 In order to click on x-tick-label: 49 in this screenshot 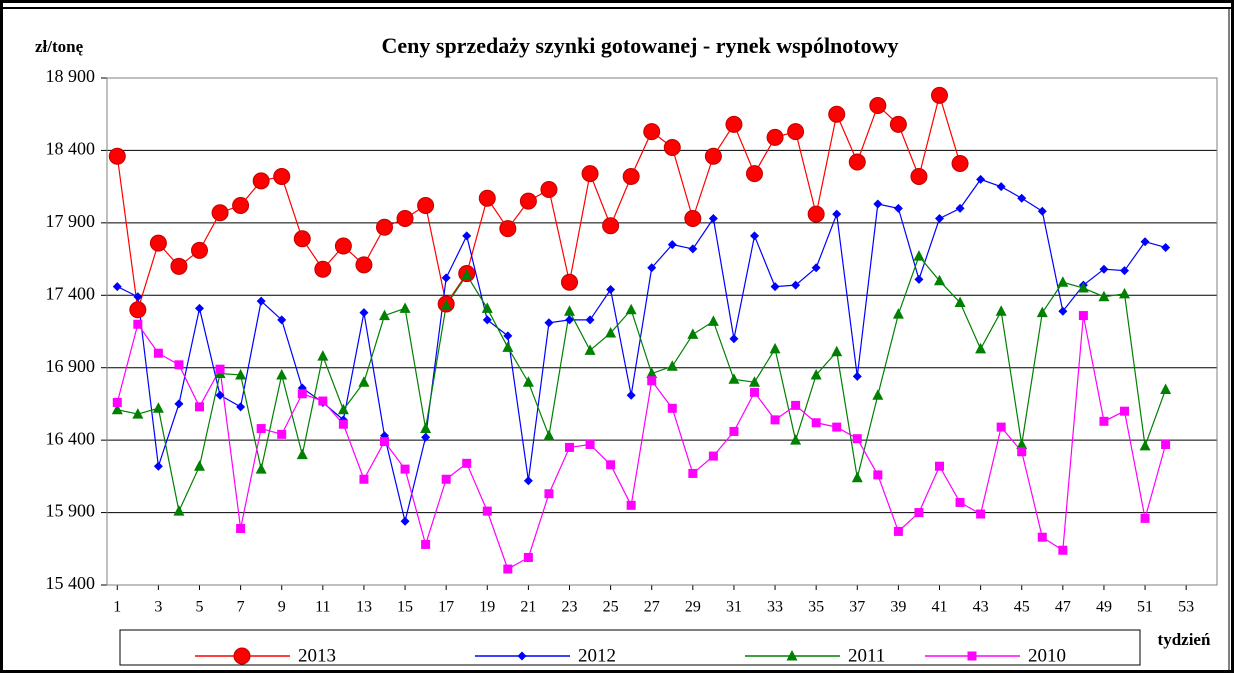, I will do `click(1104, 607)`.